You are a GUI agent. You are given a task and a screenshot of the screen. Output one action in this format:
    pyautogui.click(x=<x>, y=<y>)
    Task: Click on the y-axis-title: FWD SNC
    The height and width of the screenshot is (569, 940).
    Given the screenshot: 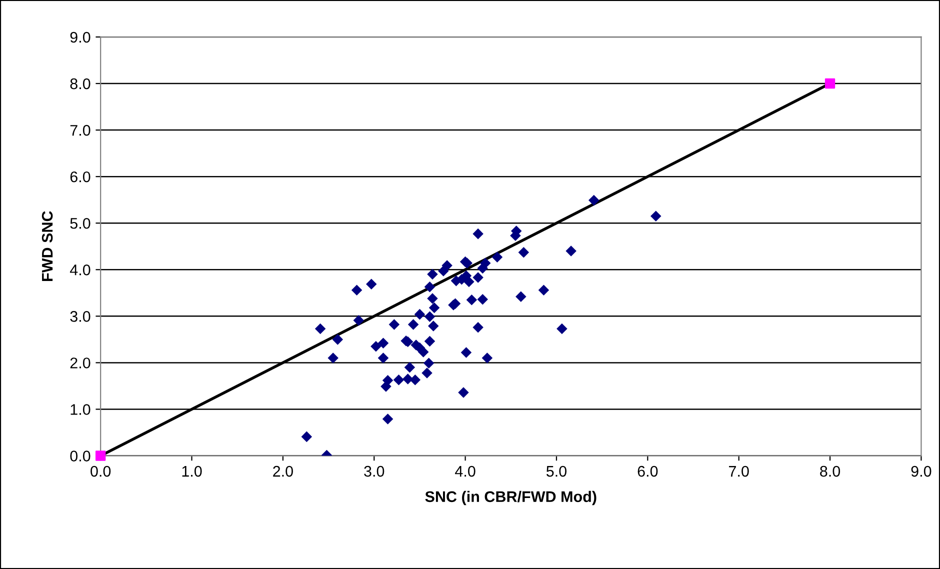 What is the action you would take?
    pyautogui.click(x=47, y=246)
    